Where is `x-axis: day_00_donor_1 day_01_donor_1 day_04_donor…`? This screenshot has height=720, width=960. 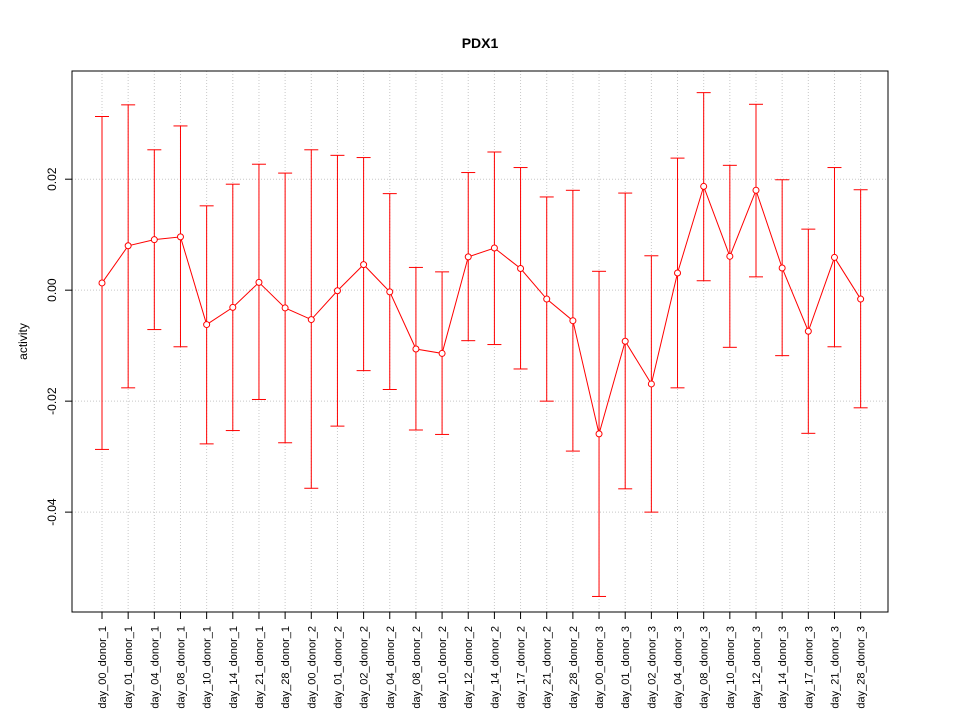
x-axis: day_00_donor_1 day_01_donor_1 day_04_donor… is located at coordinates (482, 660).